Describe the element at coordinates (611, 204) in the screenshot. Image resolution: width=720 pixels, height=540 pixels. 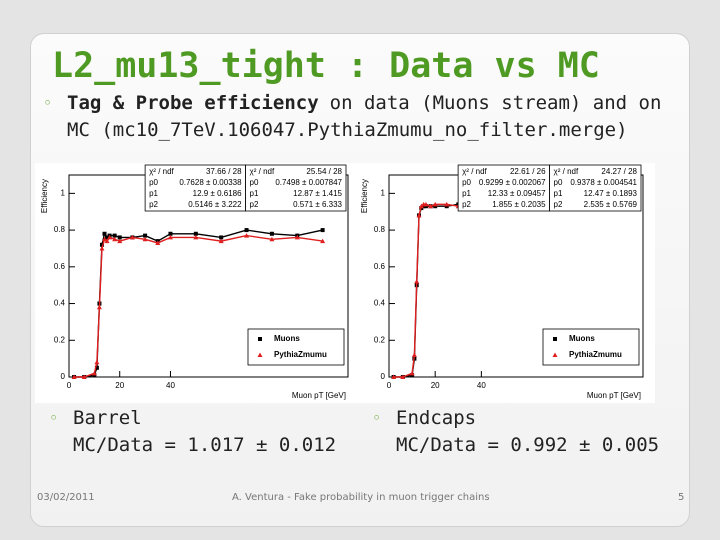
I see `fit-param-value: 2.535 ± 0.5769` at that location.